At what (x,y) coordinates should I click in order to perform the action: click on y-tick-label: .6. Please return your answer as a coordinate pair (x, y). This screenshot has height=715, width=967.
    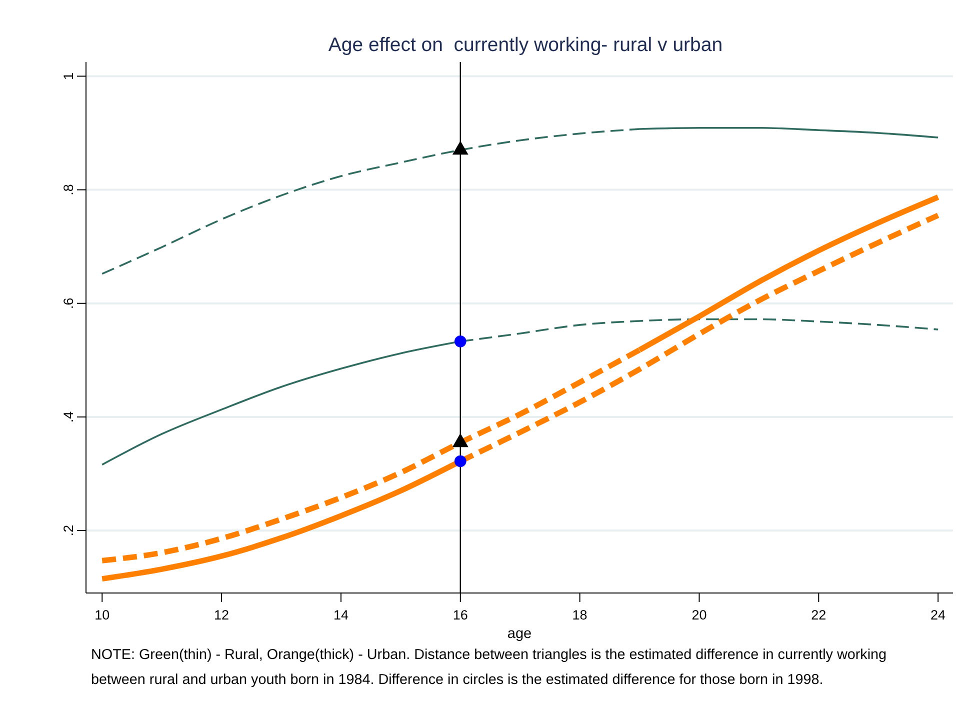
    Looking at the image, I should click on (68, 303).